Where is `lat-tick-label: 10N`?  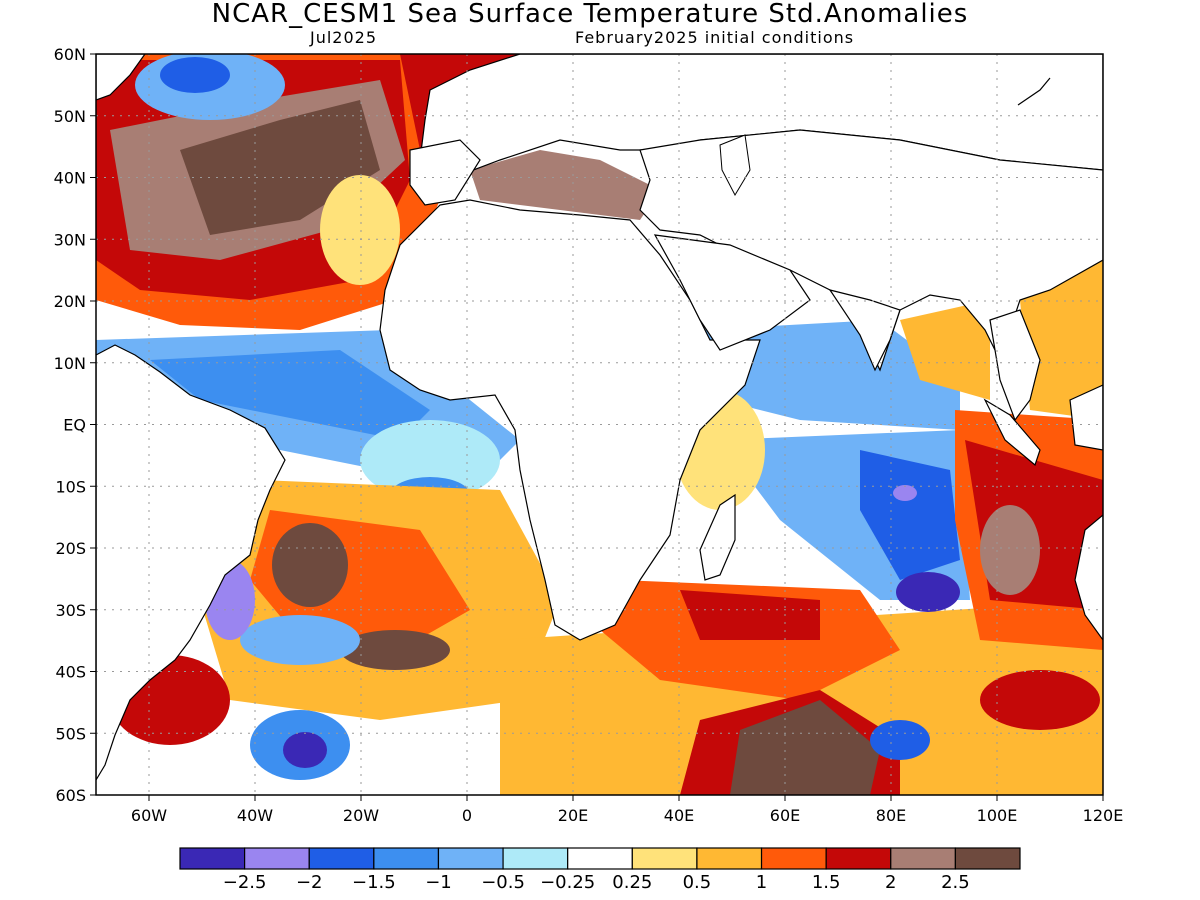 lat-tick-label: 10N is located at coordinates (70, 363).